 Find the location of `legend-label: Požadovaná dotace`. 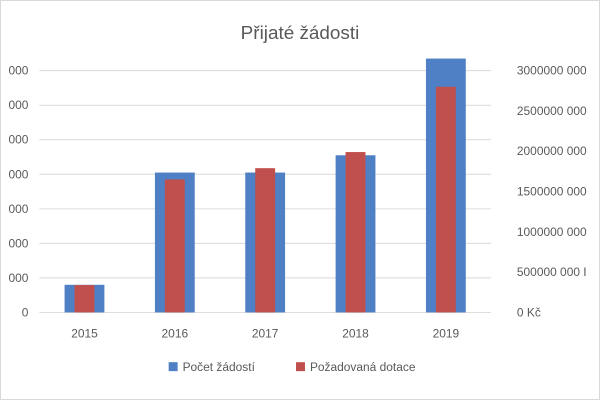

legend-label: Požadovaná dotace is located at coordinates (363, 367).